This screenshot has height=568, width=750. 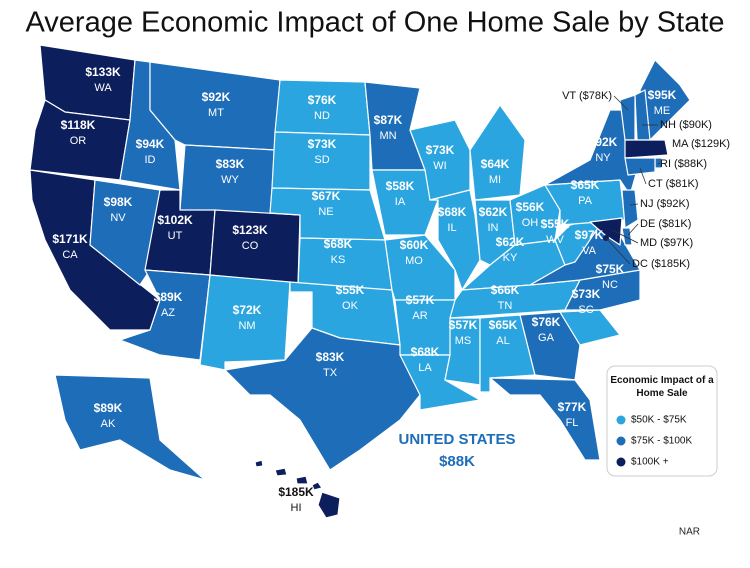 What do you see at coordinates (493, 228) in the screenshot?
I see `state-abbr: IN` at bounding box center [493, 228].